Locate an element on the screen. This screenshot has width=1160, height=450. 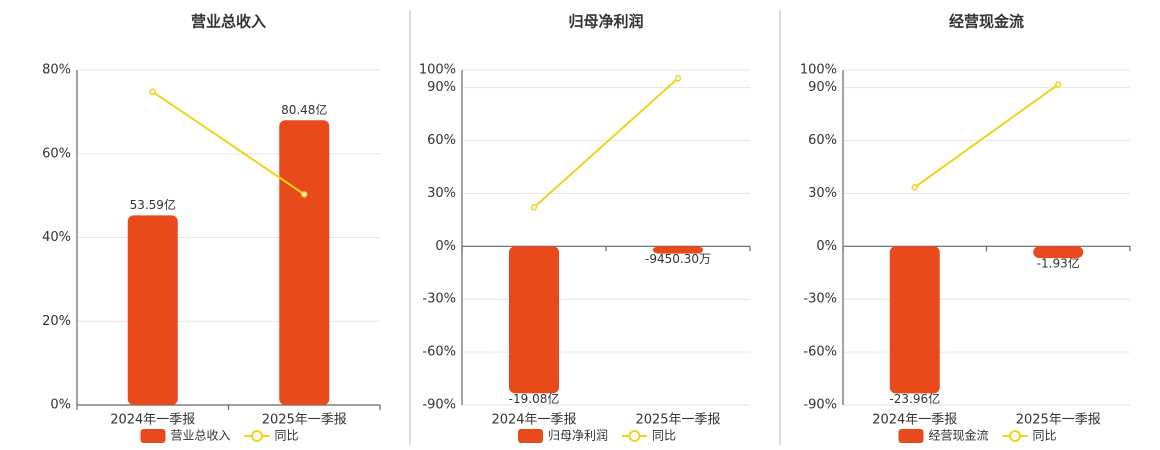
value-label: -23.96亿 is located at coordinates (914, 398).